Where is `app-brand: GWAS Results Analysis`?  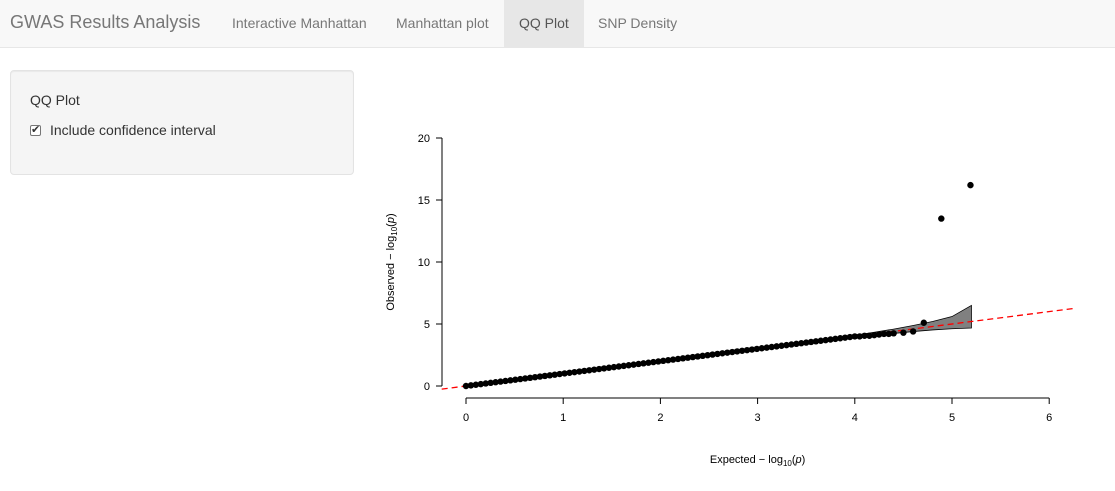
app-brand: GWAS Results Analysis is located at coordinates (105, 22).